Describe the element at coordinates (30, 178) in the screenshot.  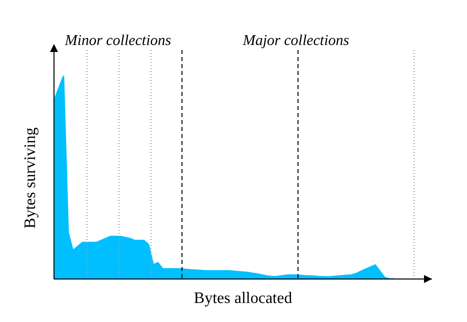
I see `y-axis-title: Bytes surviving` at that location.